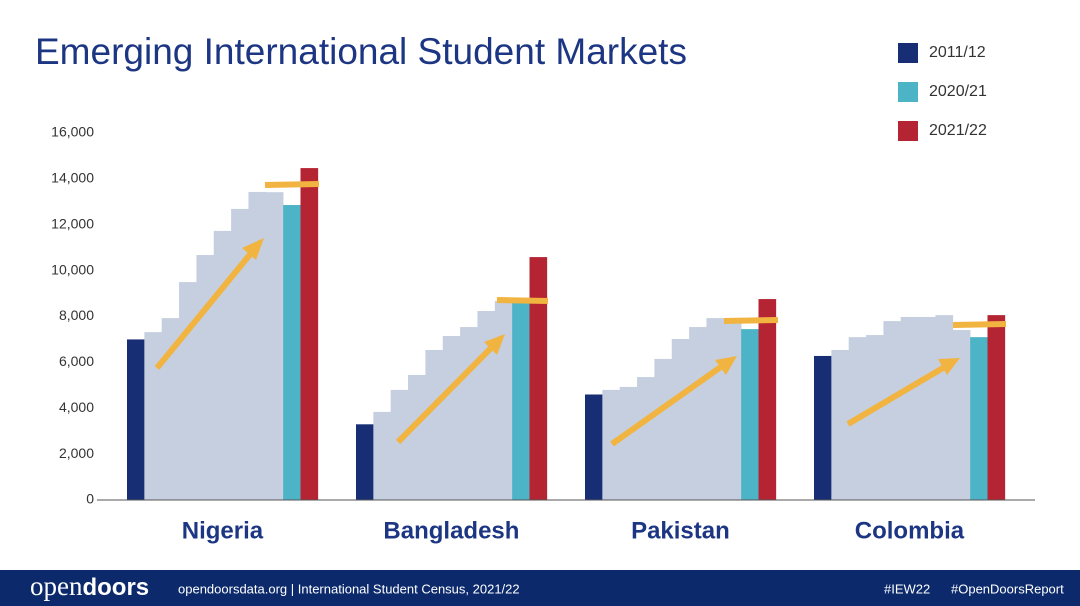  What do you see at coordinates (1007, 588) in the screenshot?
I see `footer-tag: #OpenDoorsReport` at bounding box center [1007, 588].